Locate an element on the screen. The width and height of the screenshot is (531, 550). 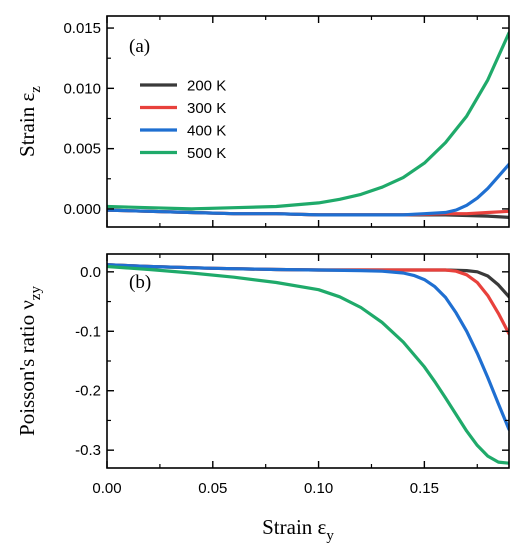
x-tick-label: 0.00 is located at coordinates (106, 488).